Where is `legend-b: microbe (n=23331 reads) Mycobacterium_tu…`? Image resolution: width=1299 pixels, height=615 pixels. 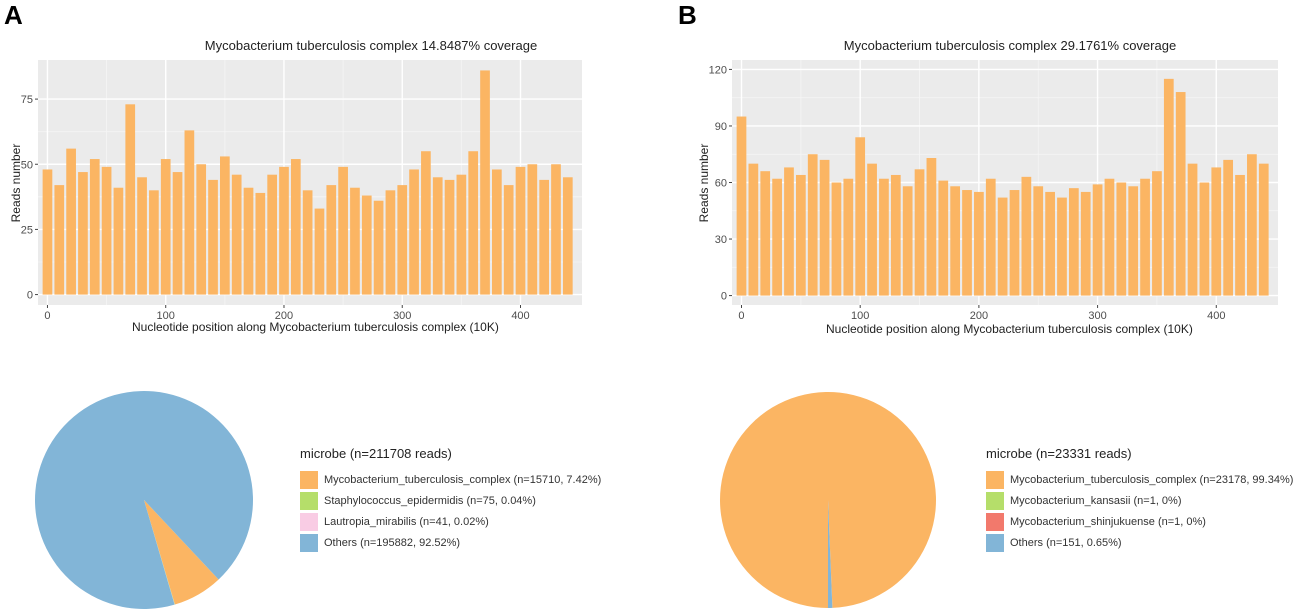
legend-b: microbe (n=23331 reads) Mycobacterium_tu… is located at coordinates (1139, 499).